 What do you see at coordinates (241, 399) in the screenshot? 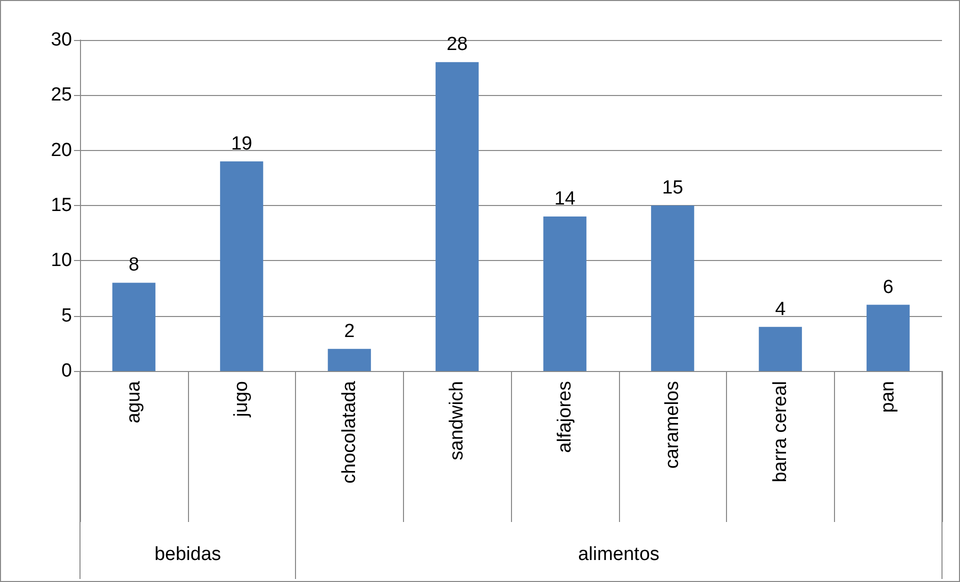
I see `x-tick-label: jugo` at bounding box center [241, 399].